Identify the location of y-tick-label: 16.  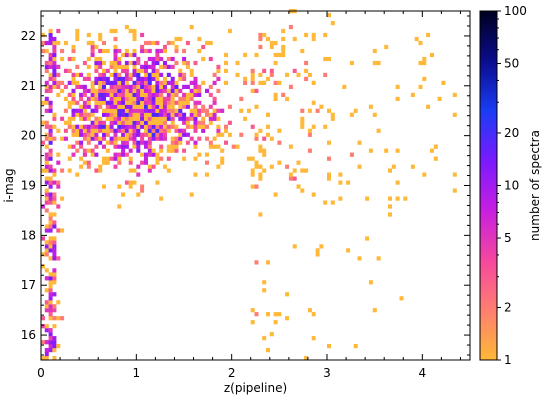
(28, 335).